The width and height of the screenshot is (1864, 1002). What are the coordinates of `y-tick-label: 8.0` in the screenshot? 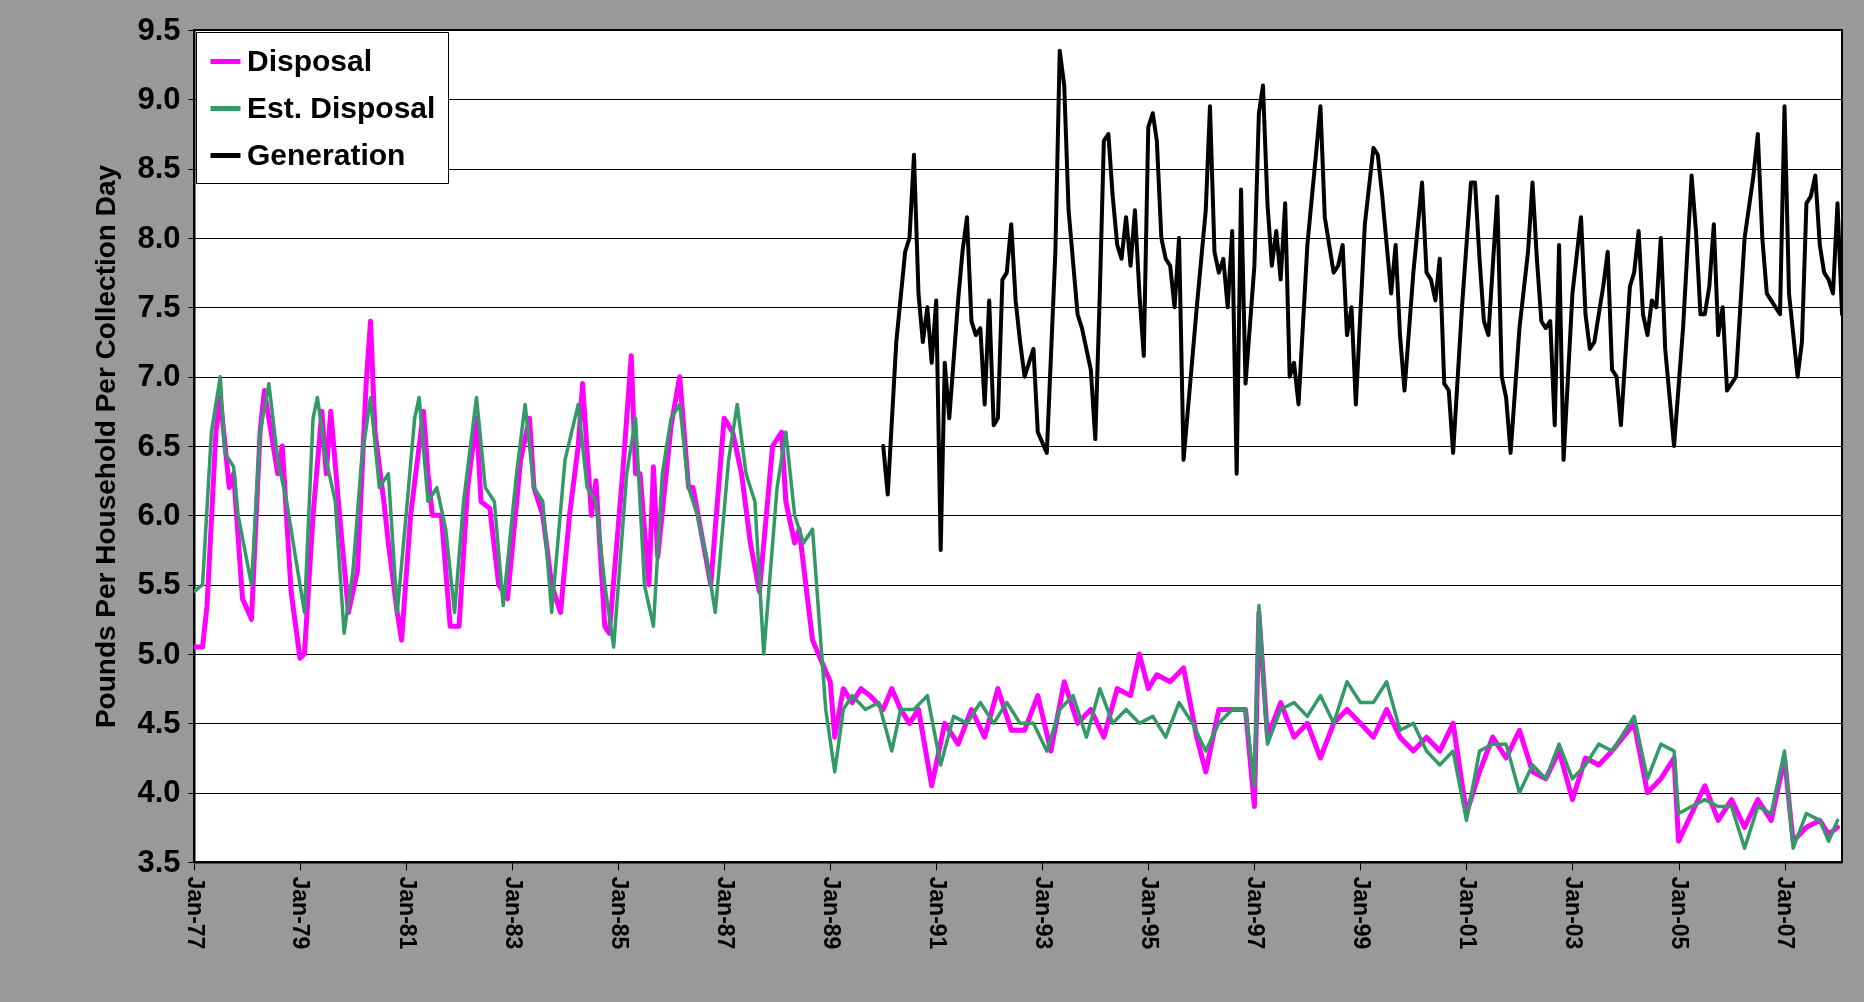 It's located at (159, 237).